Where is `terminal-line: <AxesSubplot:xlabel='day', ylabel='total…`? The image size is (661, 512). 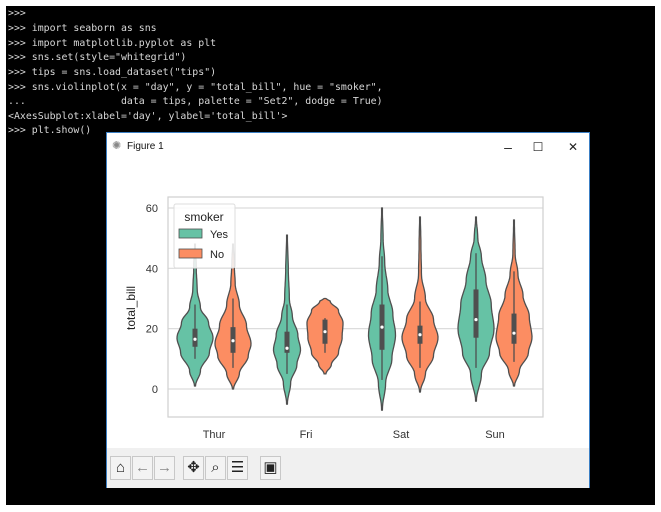
terminal-line: <AxesSubplot:xlabel='day', ylabel='total… is located at coordinates (148, 116).